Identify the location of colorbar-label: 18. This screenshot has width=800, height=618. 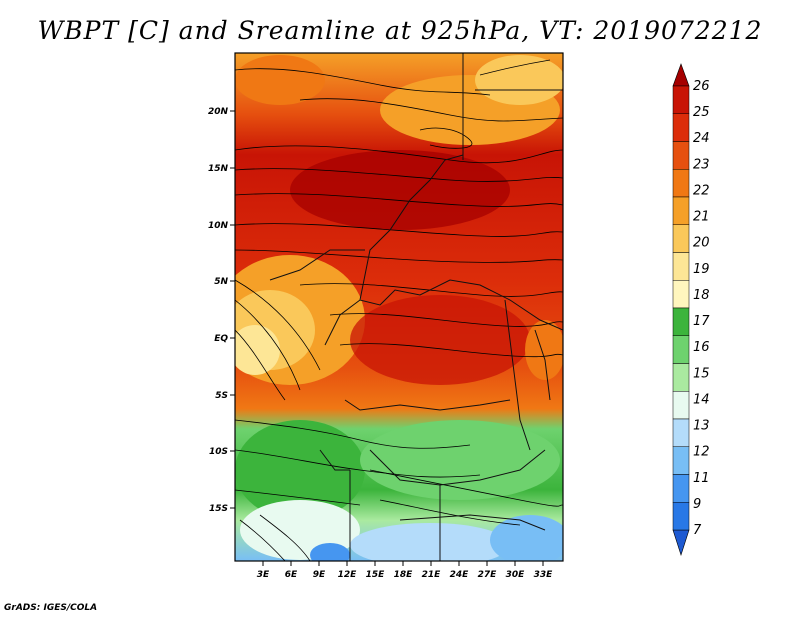
(701, 295).